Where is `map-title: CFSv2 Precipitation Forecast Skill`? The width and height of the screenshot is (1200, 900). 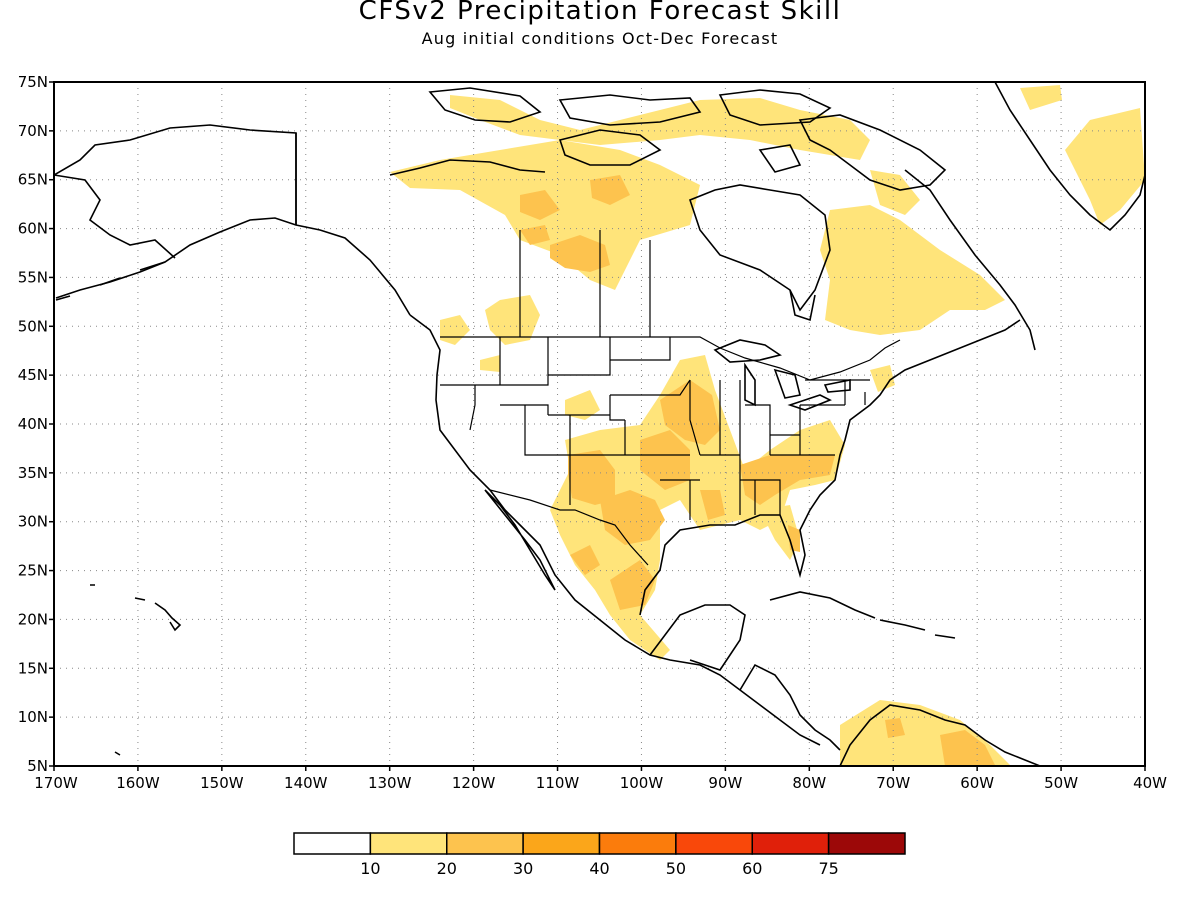 map-title: CFSv2 Precipitation Forecast Skill is located at coordinates (600, 13).